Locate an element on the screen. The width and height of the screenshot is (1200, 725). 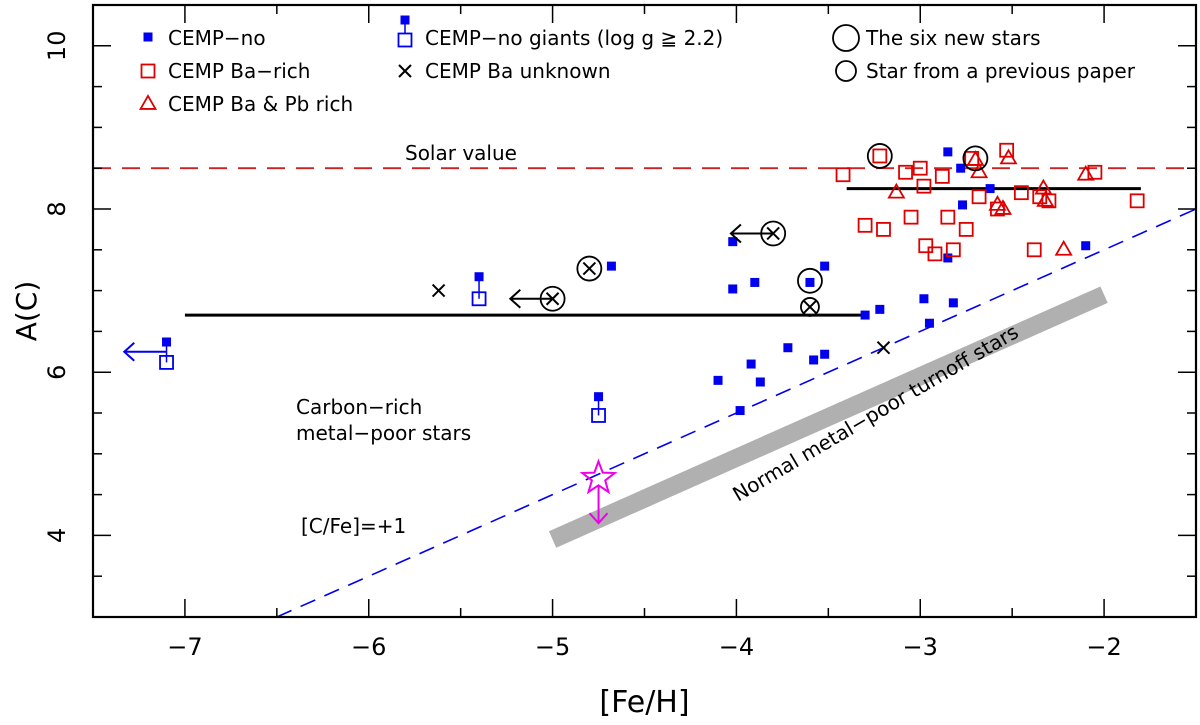
legend-ba-pb-rich-marker is located at coordinates (148, 102).